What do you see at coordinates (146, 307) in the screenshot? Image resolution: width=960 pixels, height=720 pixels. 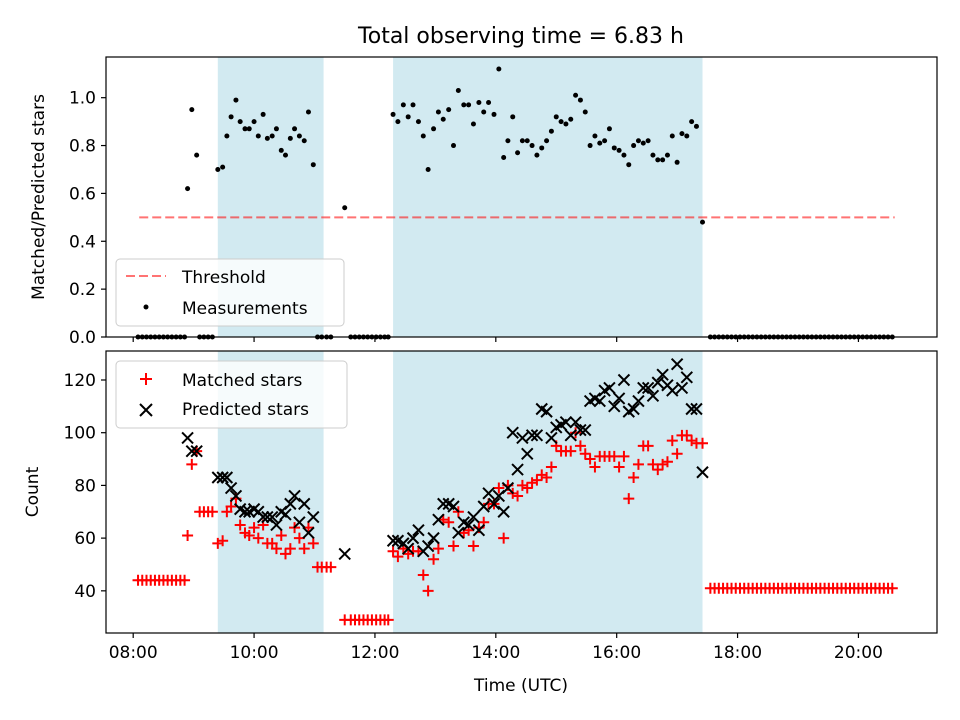 I see `legend-measurements-swatch` at bounding box center [146, 307].